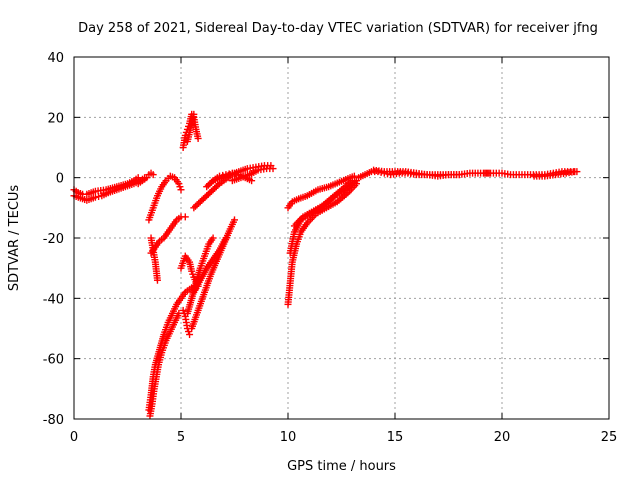  Describe the element at coordinates (53, 239) in the screenshot. I see `y-tick-label: -20` at that location.